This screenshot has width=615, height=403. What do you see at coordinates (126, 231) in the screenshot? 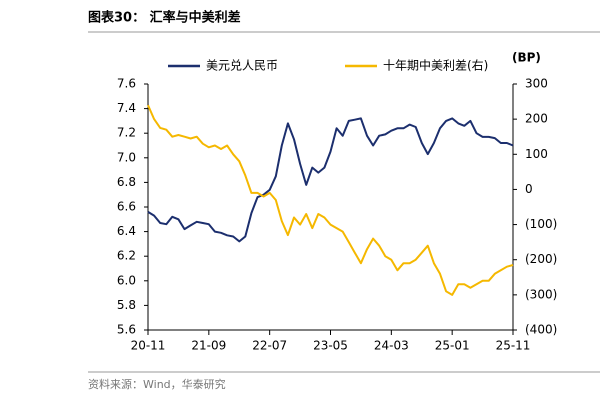
I see `y-tick-label: 6.4` at bounding box center [126, 231].